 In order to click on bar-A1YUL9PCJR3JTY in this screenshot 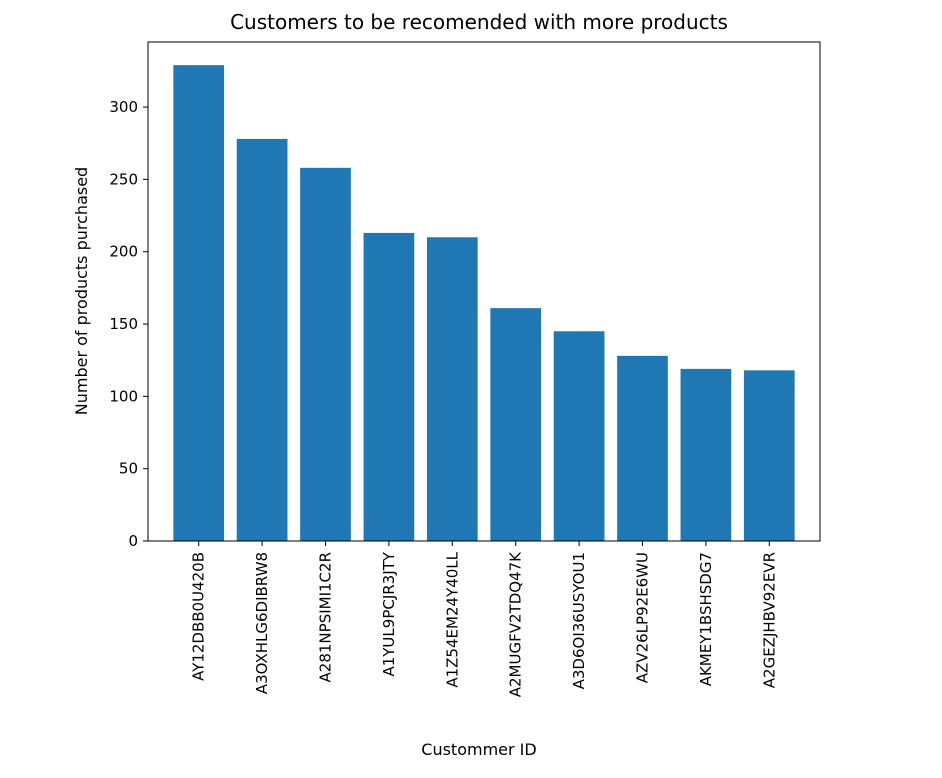, I will do `click(389, 387)`.